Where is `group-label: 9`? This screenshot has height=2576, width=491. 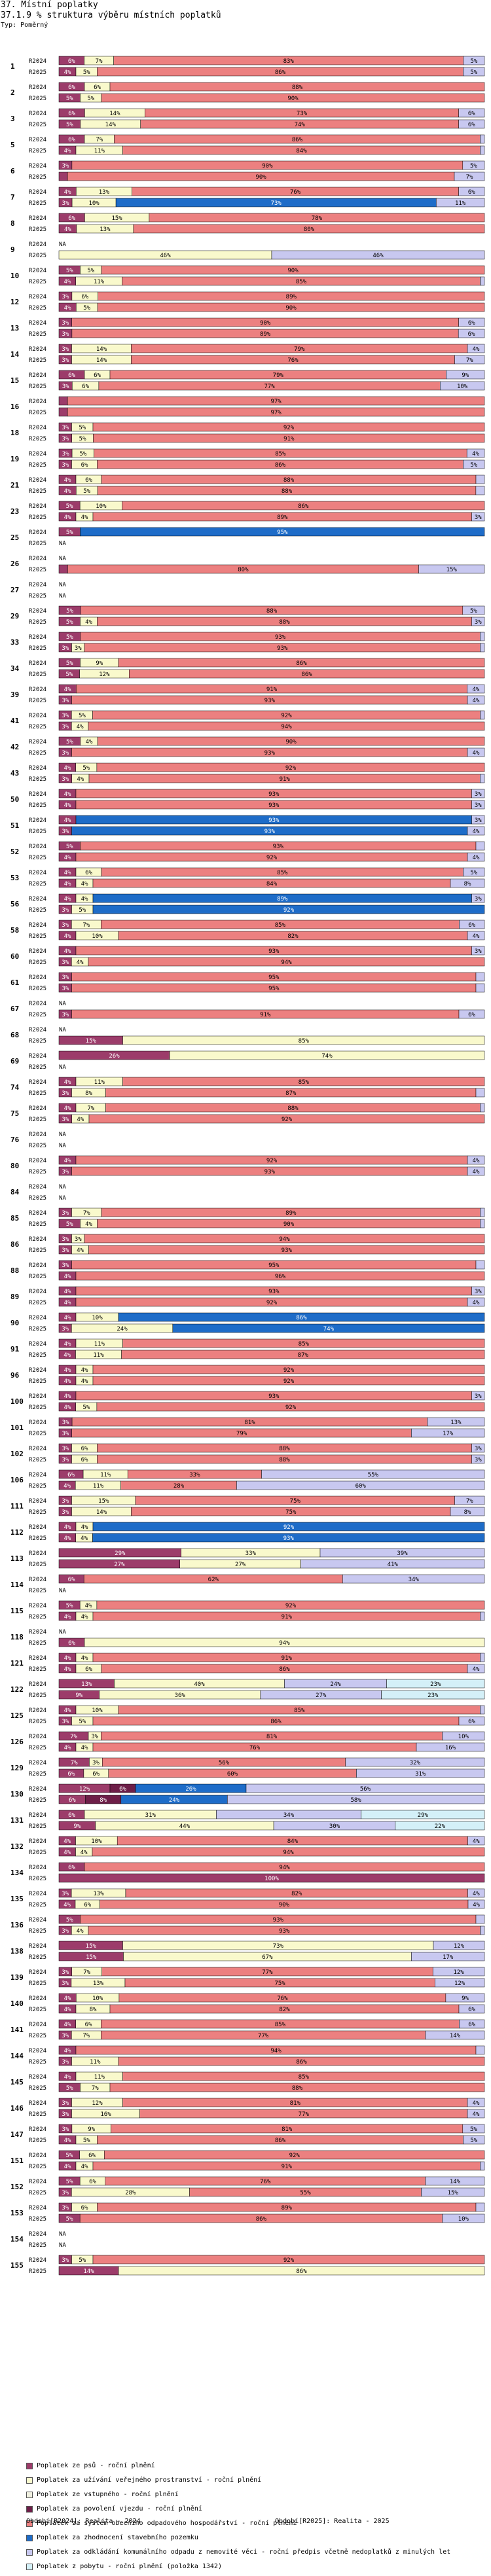 group-label: 9 is located at coordinates (12, 249).